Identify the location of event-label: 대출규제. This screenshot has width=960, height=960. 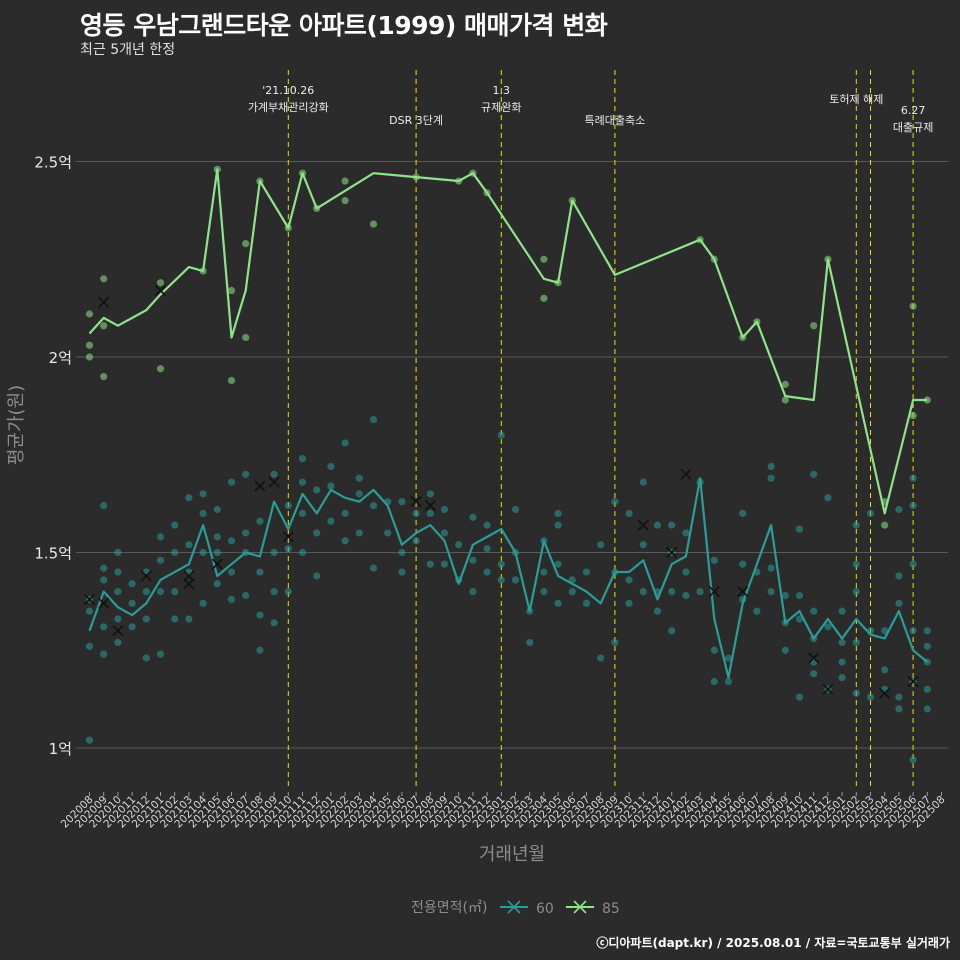
(913, 127).